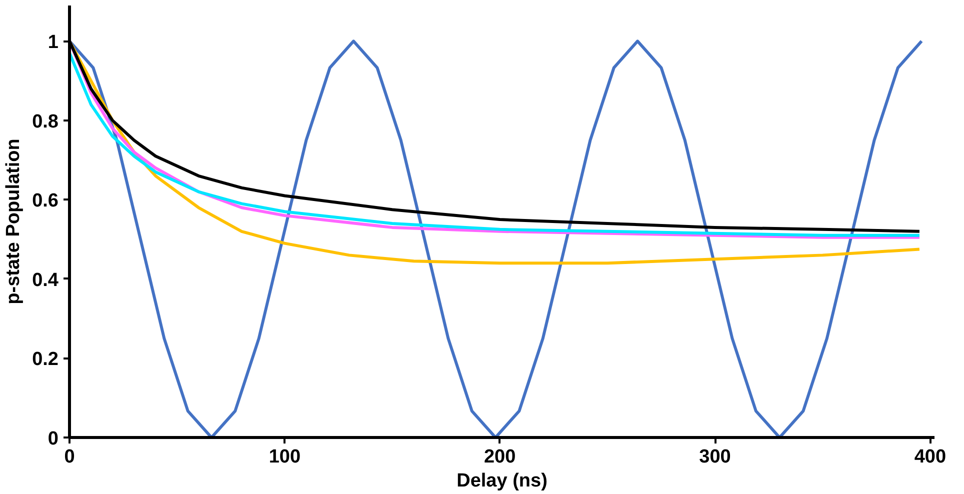 This screenshot has width=964, height=494. I want to click on x-tick-label: 0, so click(69, 457).